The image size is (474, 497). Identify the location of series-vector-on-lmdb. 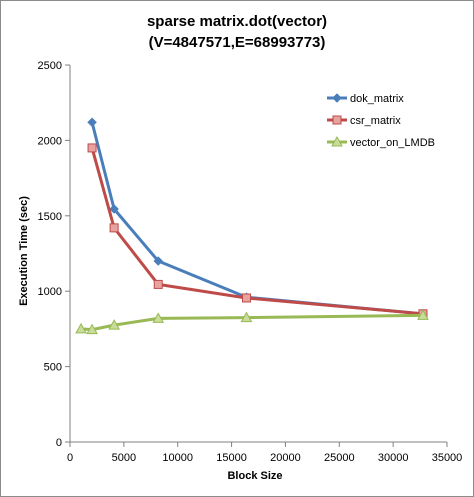
(252, 322).